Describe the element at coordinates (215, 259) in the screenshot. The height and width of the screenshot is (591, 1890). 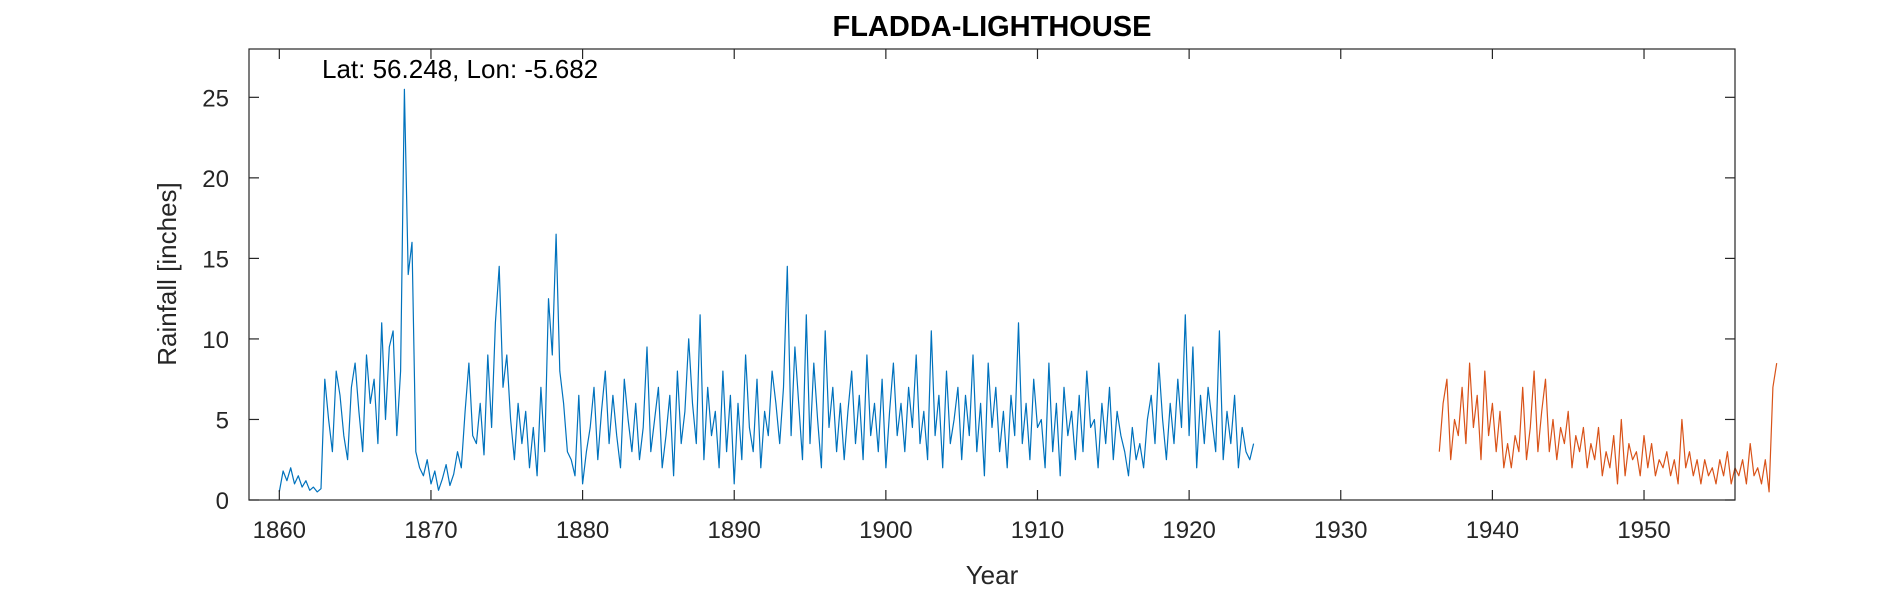
I see `y-tick-label: 15` at that location.